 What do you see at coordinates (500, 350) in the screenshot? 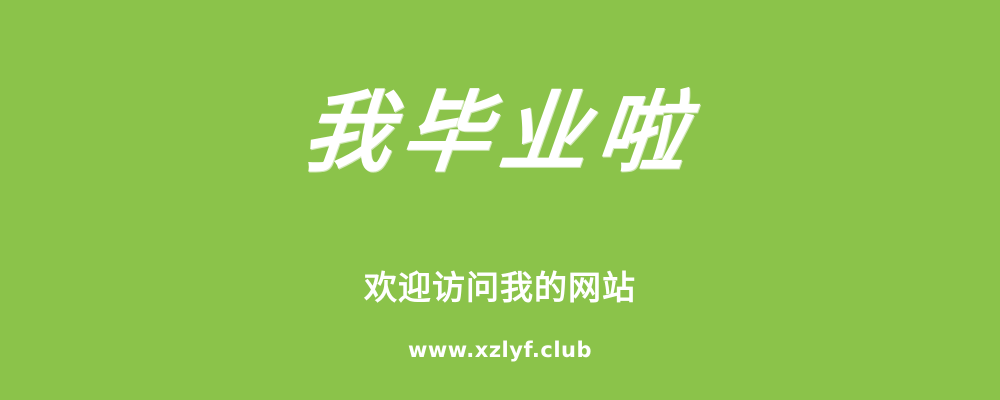
I see `site-url: www.xzlyf.club` at bounding box center [500, 350].